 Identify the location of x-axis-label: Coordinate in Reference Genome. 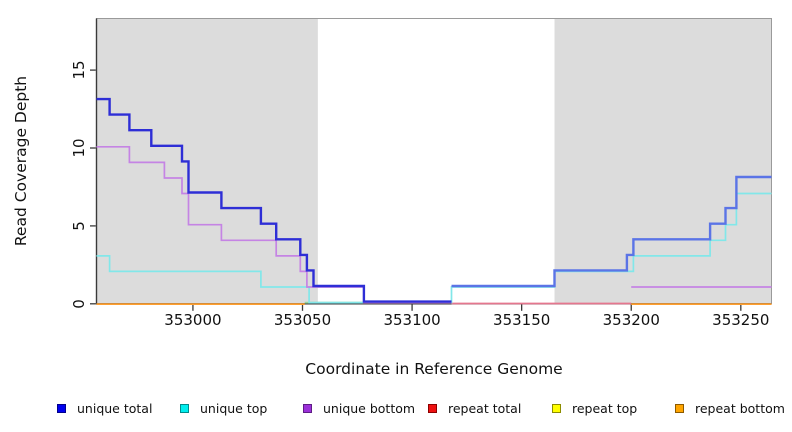
(434, 369).